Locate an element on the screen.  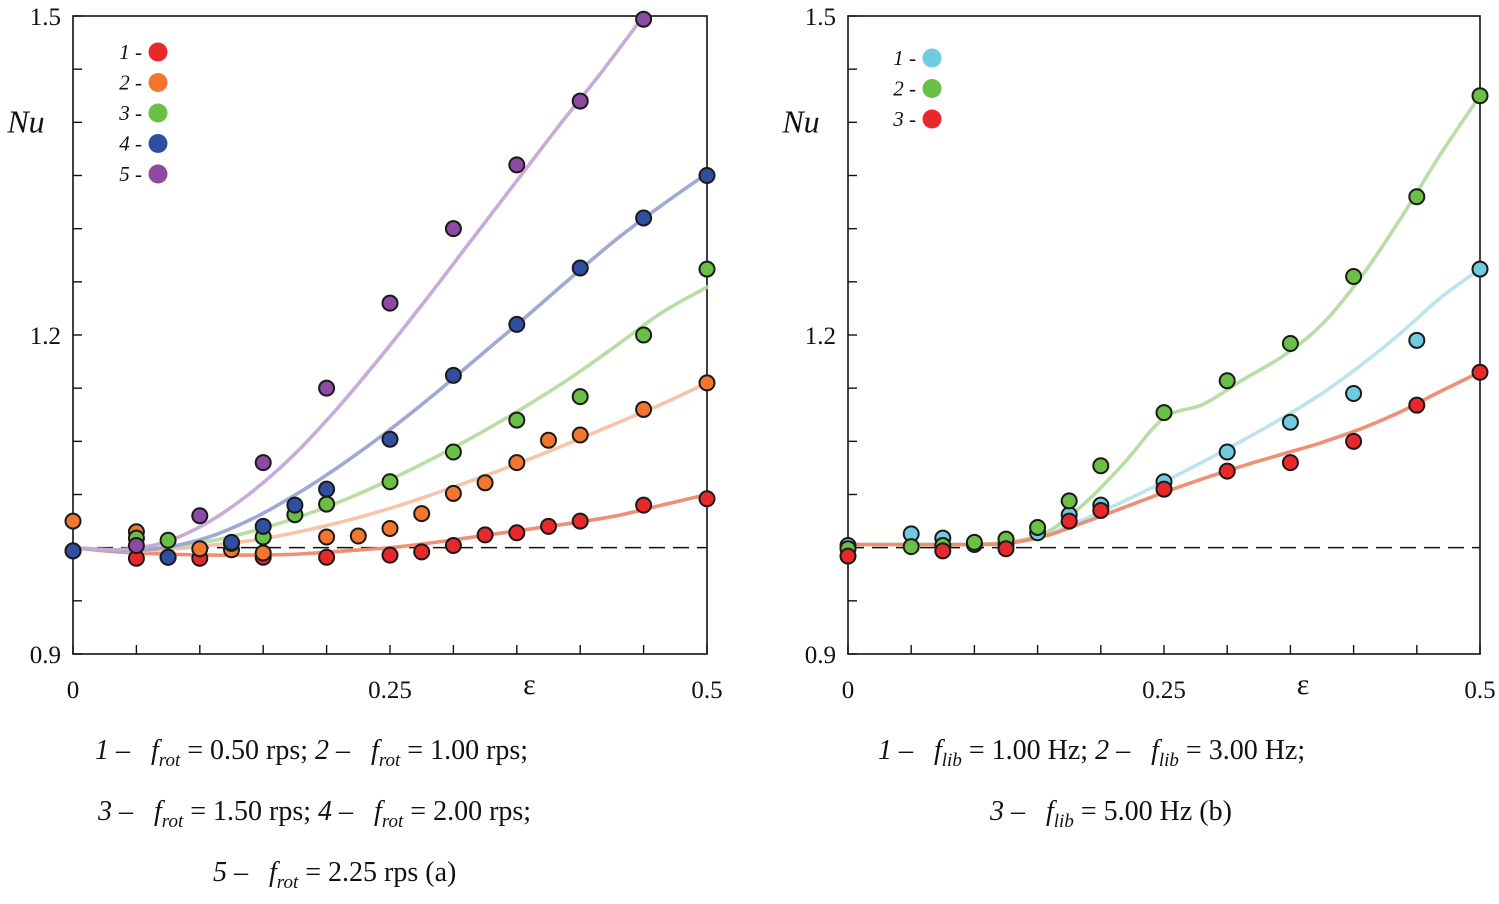
panel-b-x-axis-label: ε is located at coordinates (1303, 684).